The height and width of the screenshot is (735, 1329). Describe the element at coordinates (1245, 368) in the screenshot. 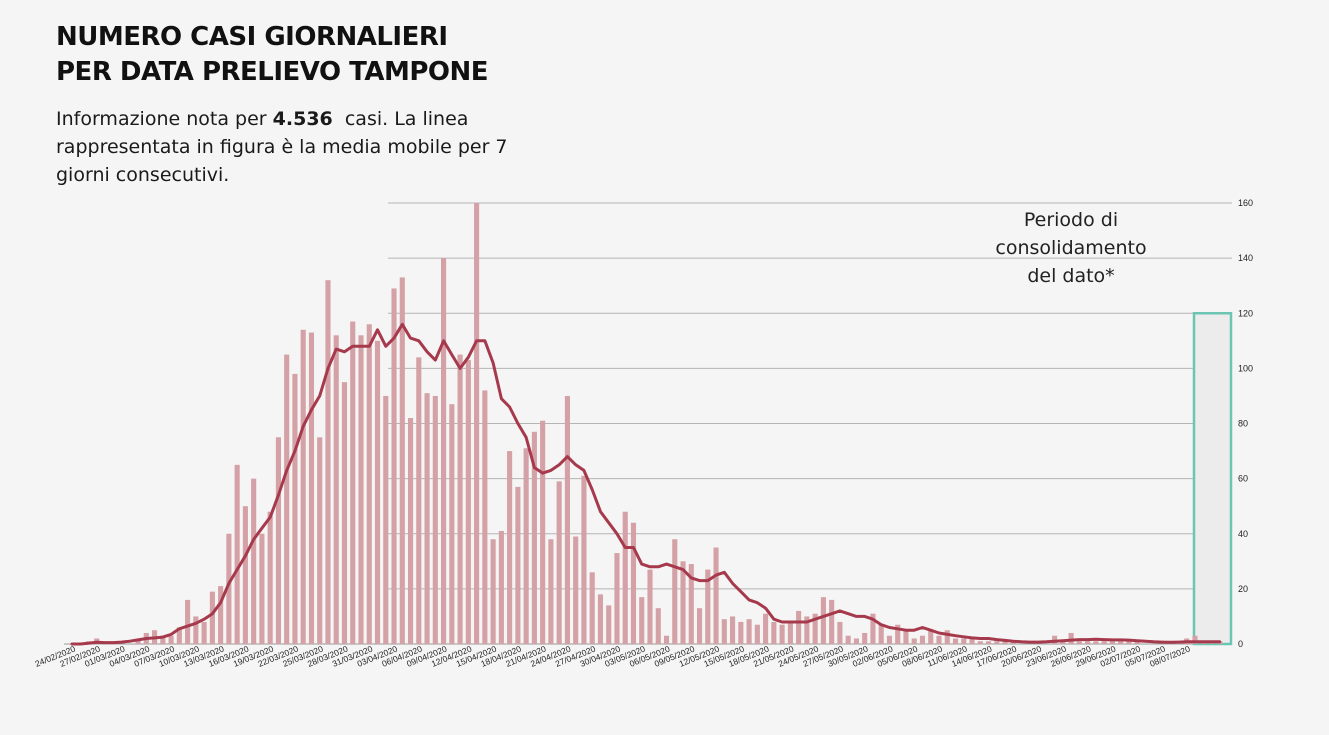

I see `y-tick-label: 100` at that location.